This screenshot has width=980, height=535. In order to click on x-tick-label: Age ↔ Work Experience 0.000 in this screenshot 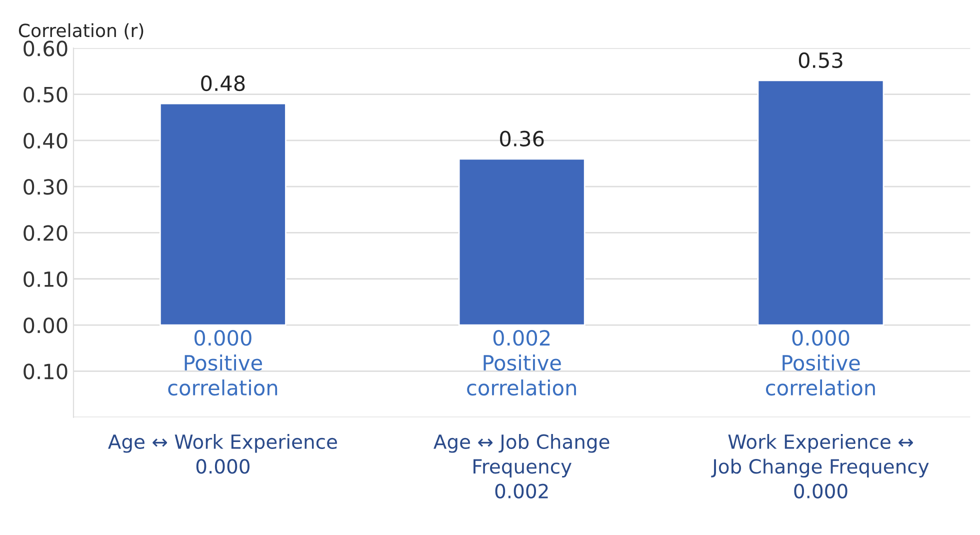, I will do `click(222, 454)`.